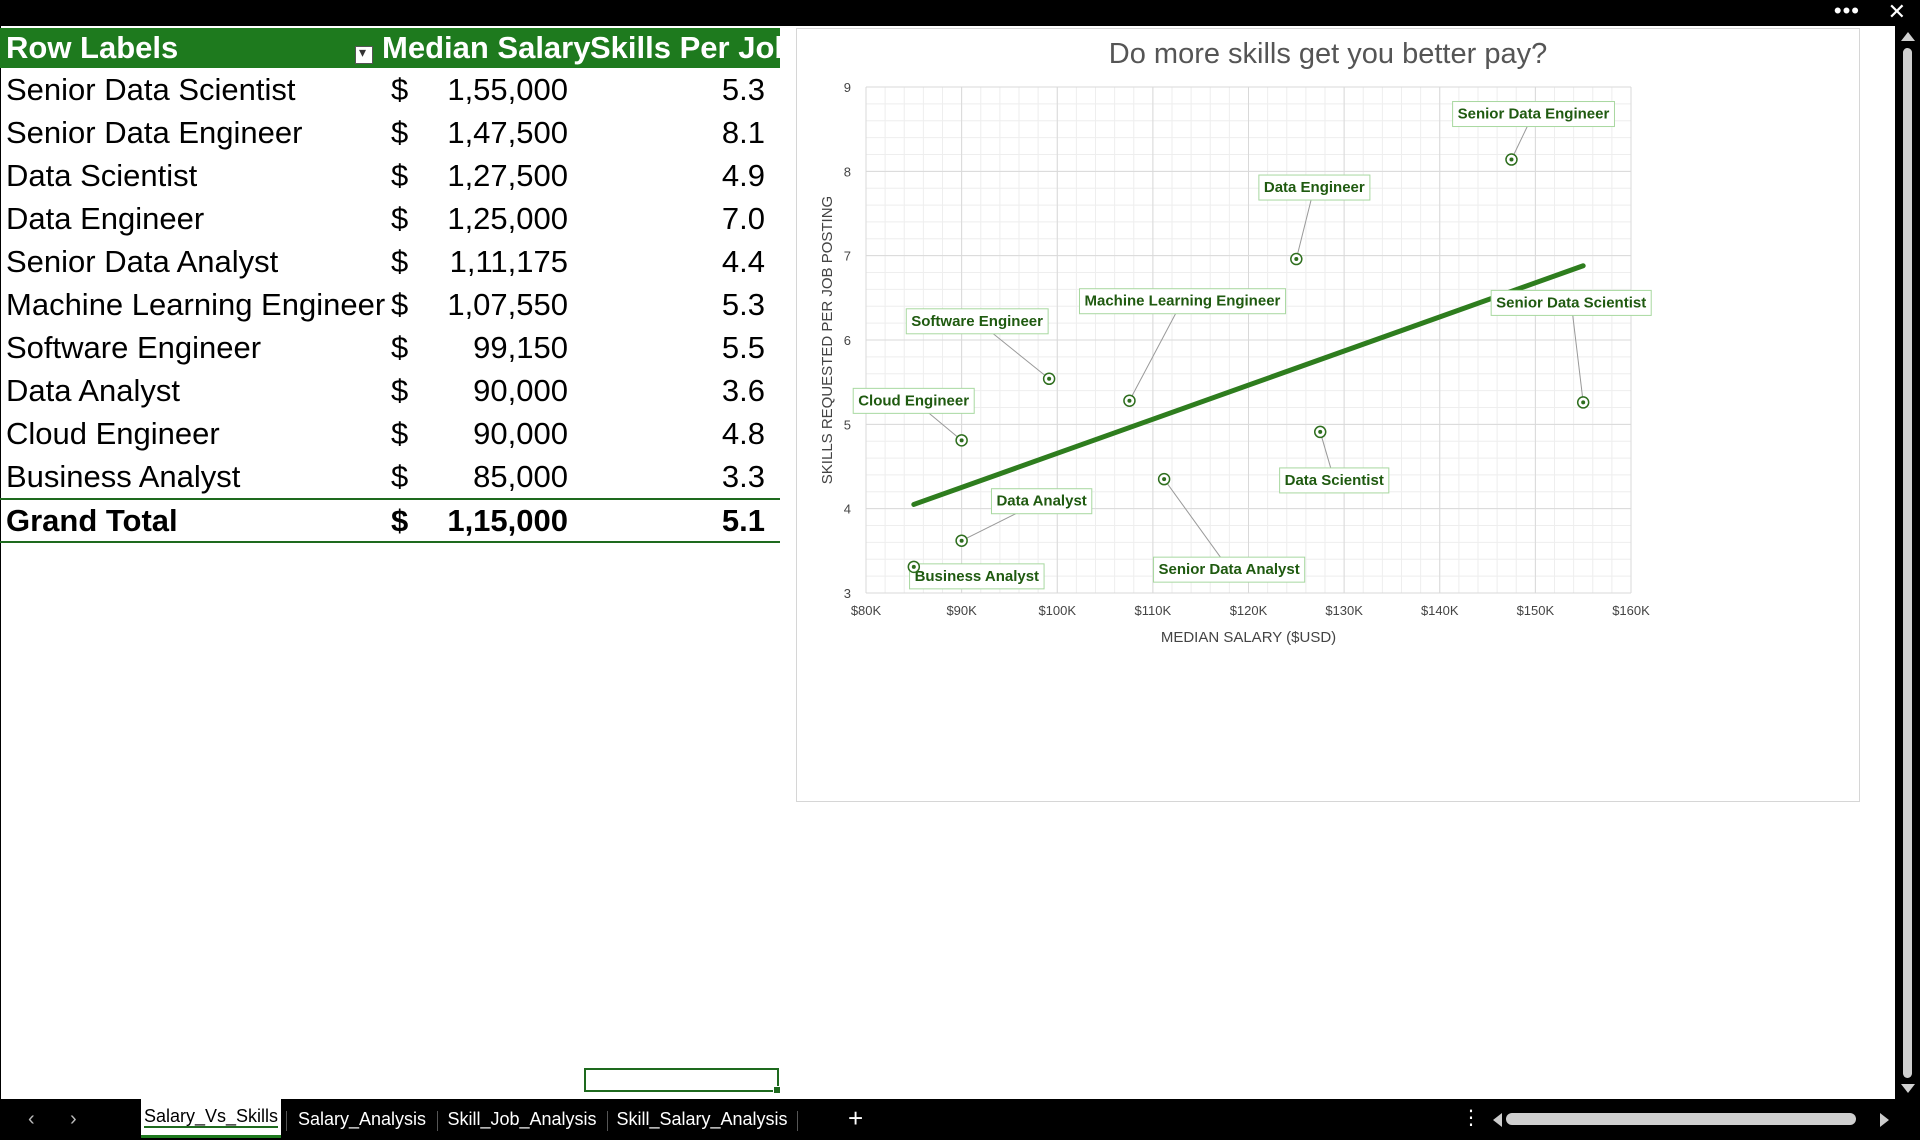 The height and width of the screenshot is (1140, 1920). Describe the element at coordinates (494, 304) in the screenshot. I see `row-salary: 1,07,550` at that location.